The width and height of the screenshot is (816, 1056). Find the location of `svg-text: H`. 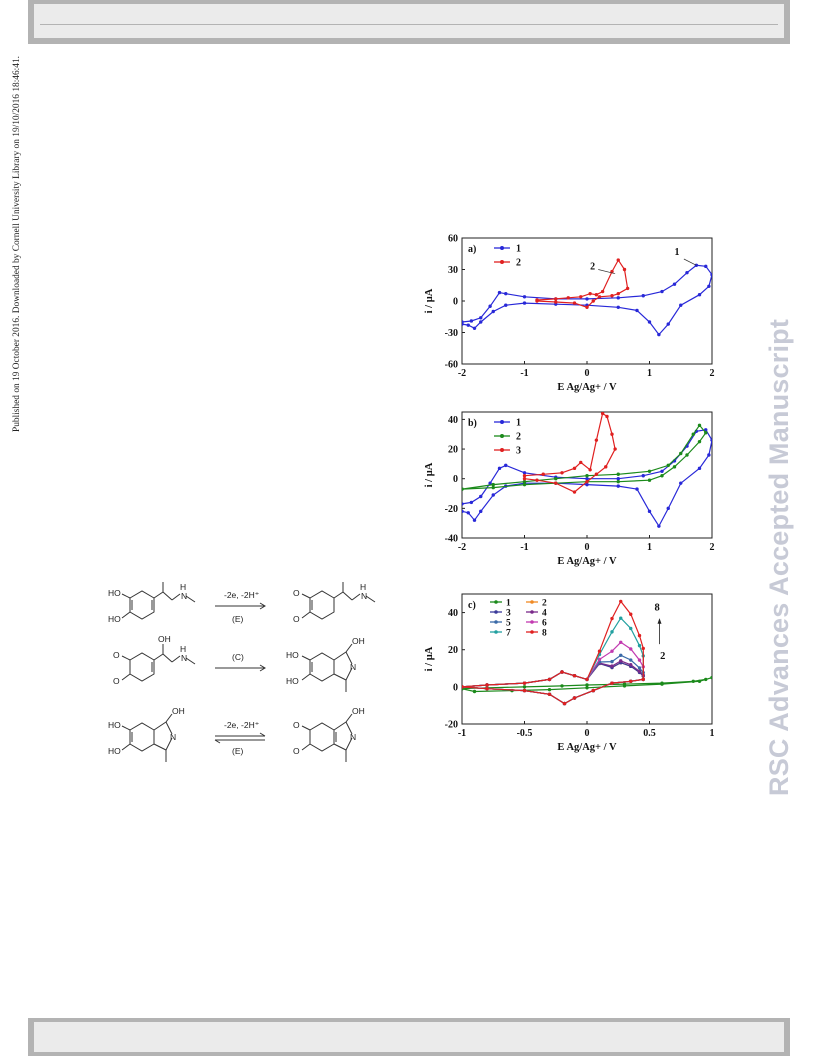

svg-text: H is located at coordinates (183, 649).